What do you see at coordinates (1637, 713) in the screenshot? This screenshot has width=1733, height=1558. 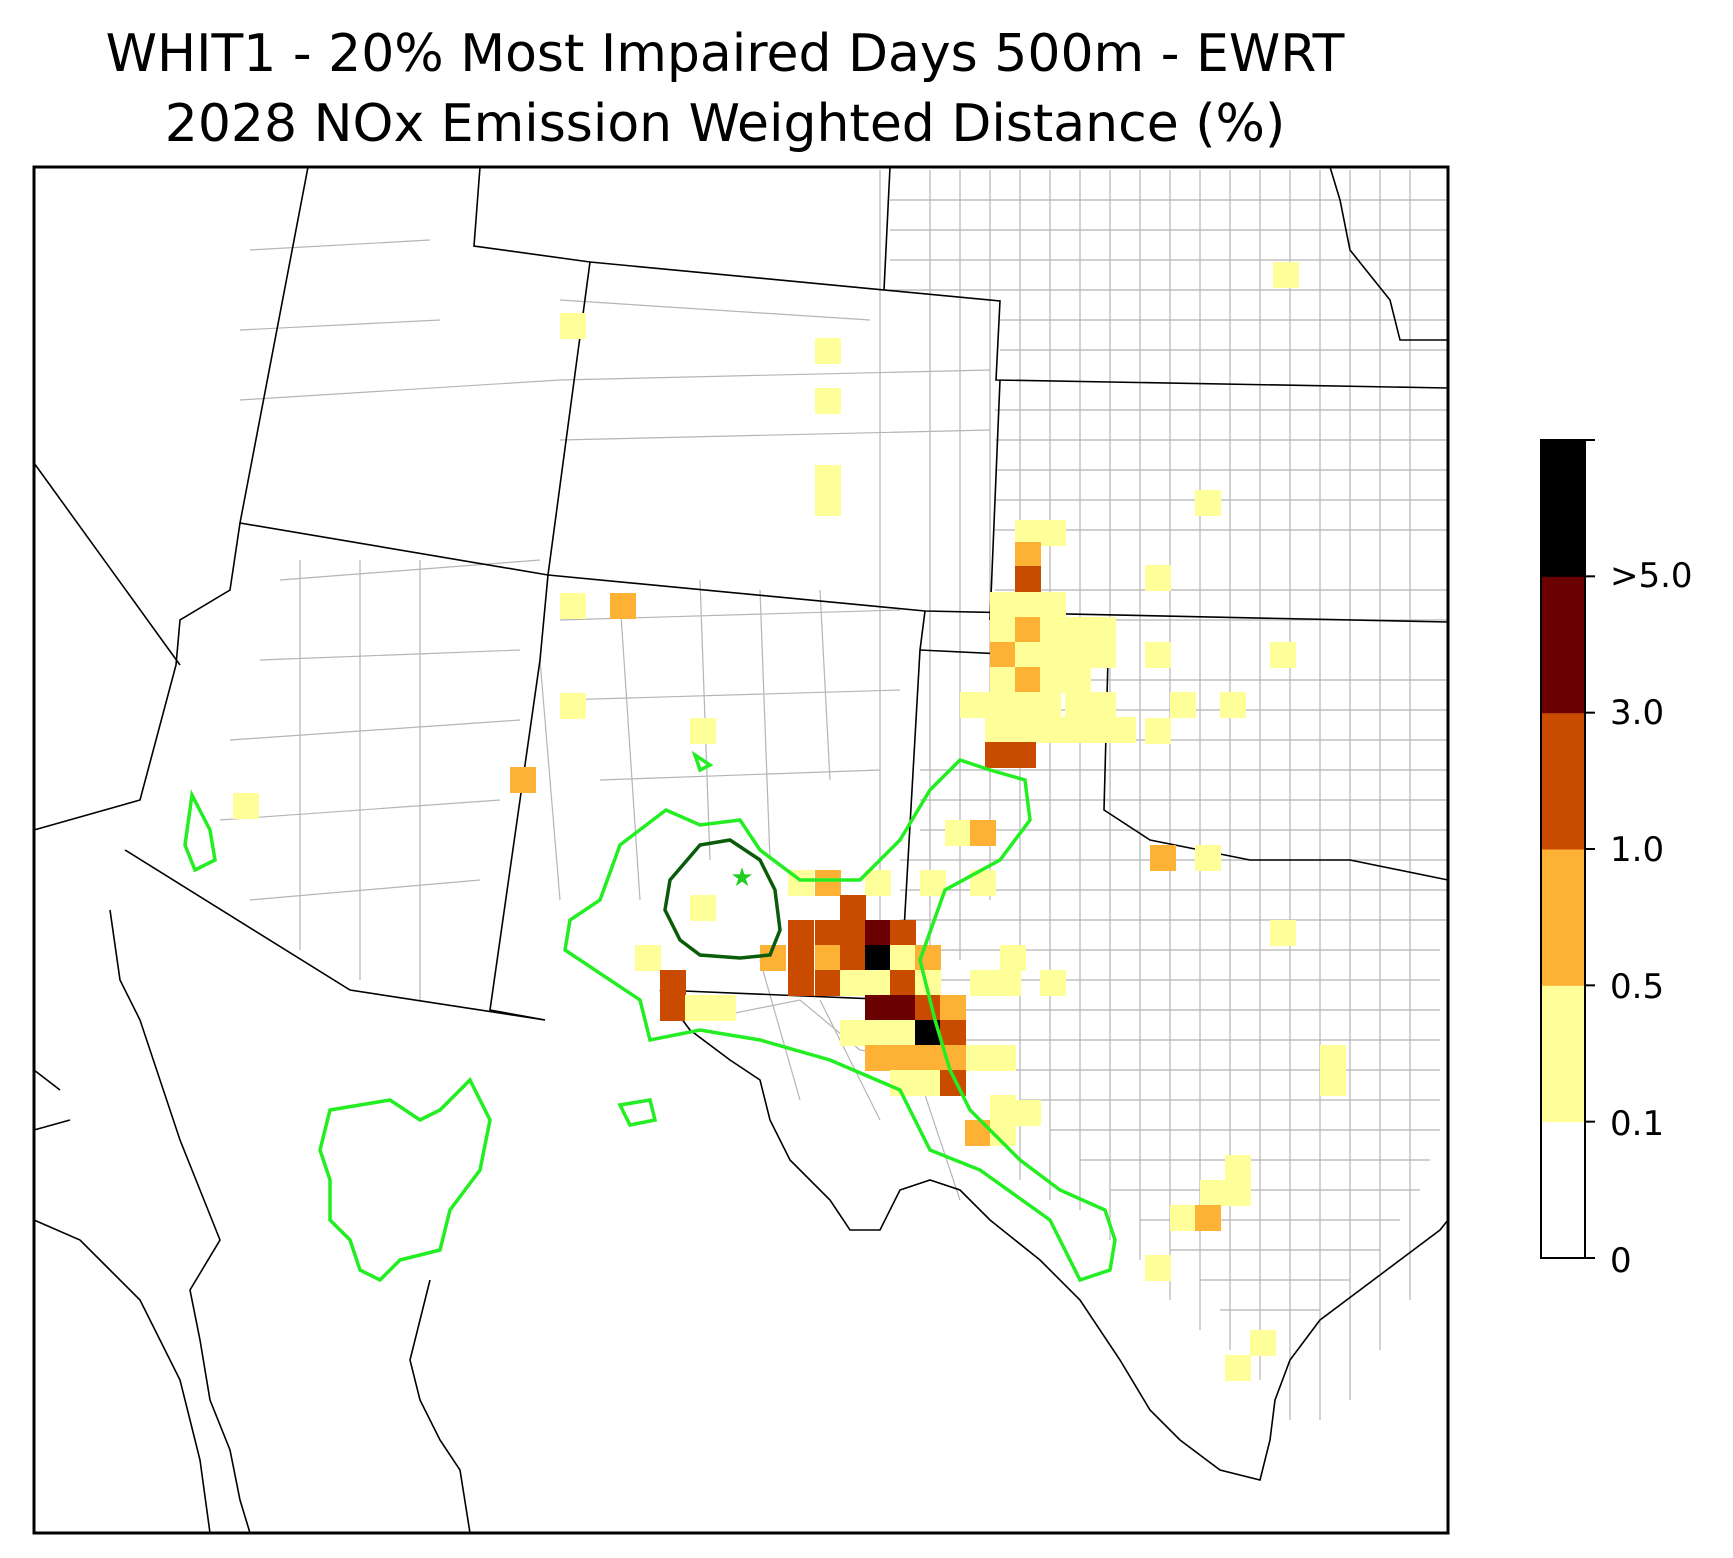 I see `colorbar-label-3.0: 3.0` at bounding box center [1637, 713].